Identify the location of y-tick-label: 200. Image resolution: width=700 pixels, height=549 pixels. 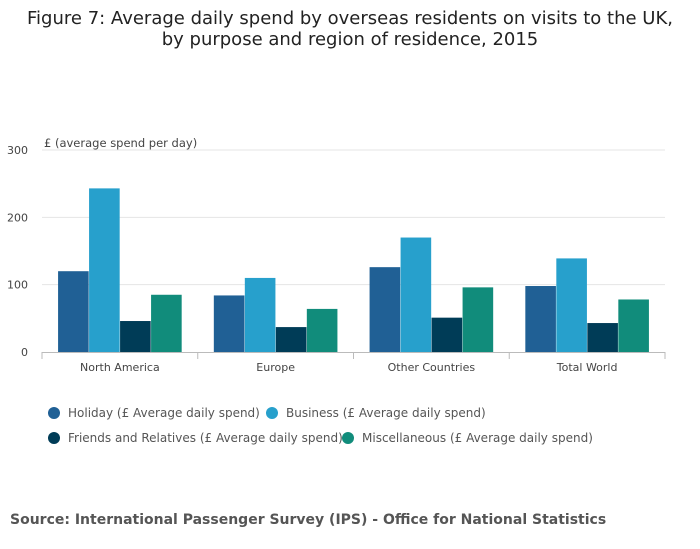
(17, 217).